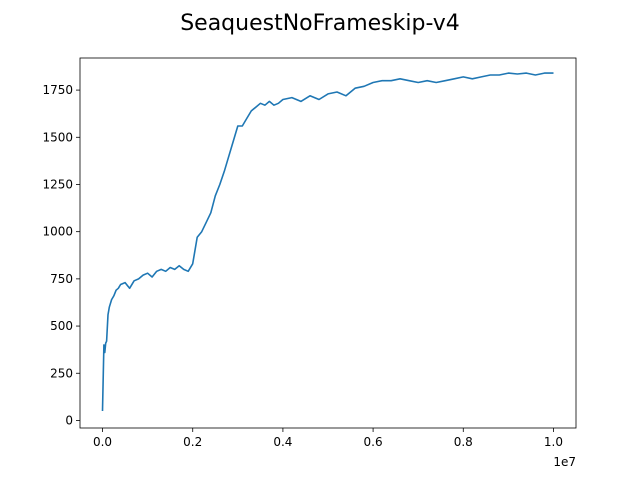 The width and height of the screenshot is (640, 480). I want to click on y-tick-label: 250, so click(61, 373).